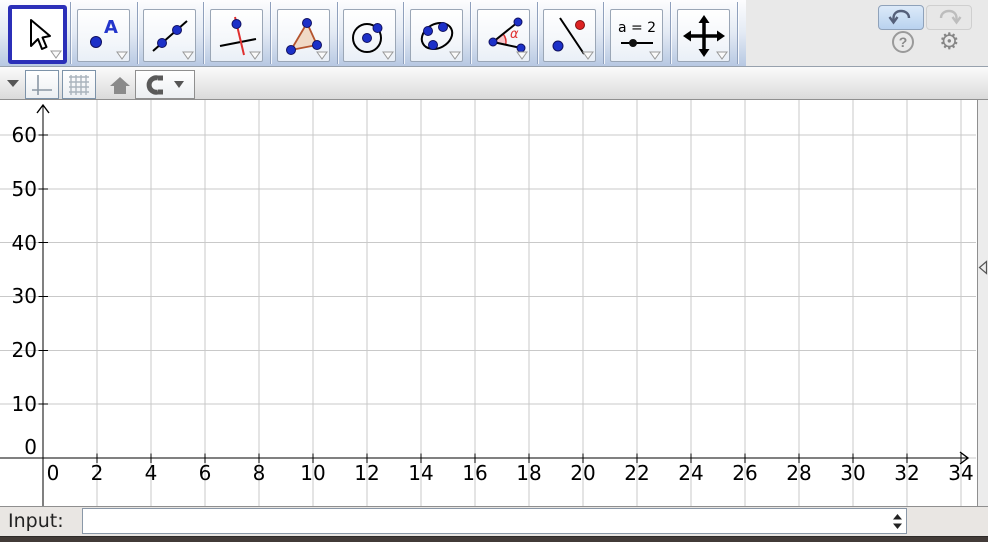 This screenshot has height=542, width=988. What do you see at coordinates (494, 83) in the screenshot?
I see `graphics-stylebar` at bounding box center [494, 83].